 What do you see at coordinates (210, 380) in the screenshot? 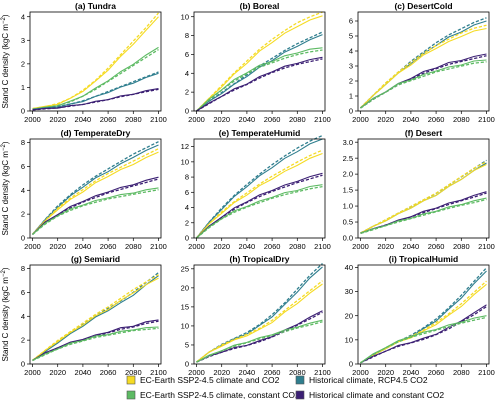
I see `legend-label-ssp: EC-Earth SSP2-4.5 climate and CO2` at bounding box center [210, 380].